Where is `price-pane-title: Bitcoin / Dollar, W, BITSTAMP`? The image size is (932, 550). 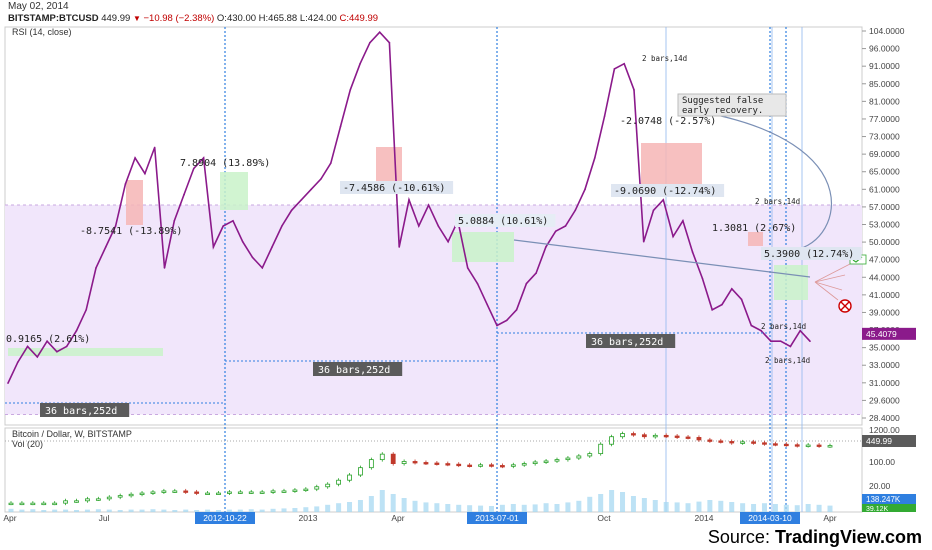
price-pane-title: Bitcoin / Dollar, W, BITSTAMP is located at coordinates (72, 434).